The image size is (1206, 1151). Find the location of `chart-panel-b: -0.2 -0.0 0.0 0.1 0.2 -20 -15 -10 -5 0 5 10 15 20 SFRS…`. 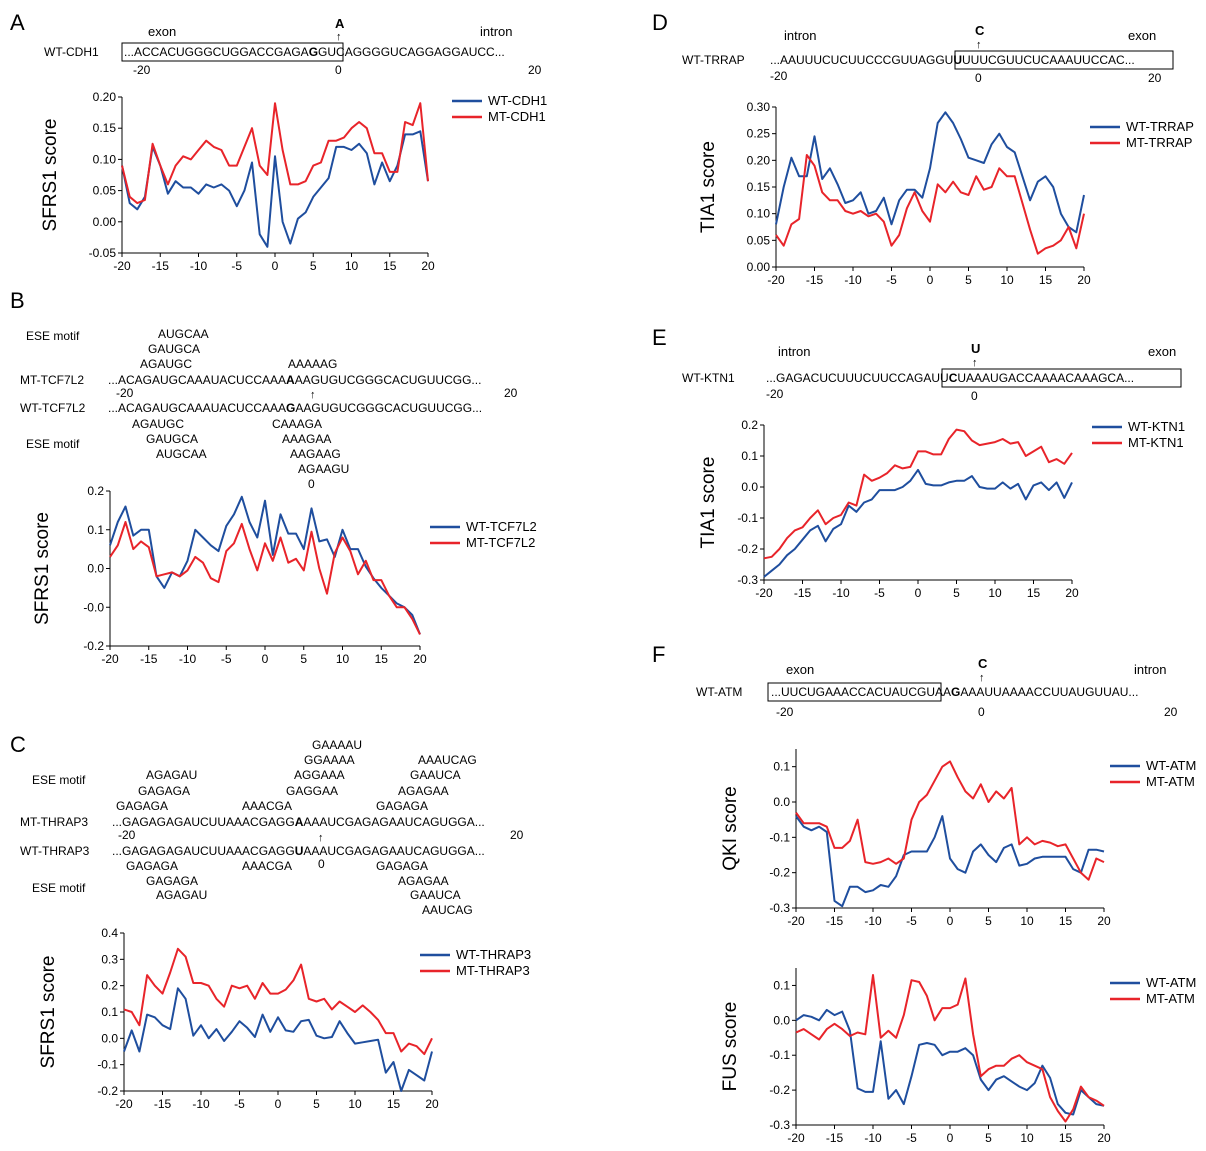

chart-panel-b: -0.2 -0.0 0.0 0.1 0.2 -20 -15 -10 -5 0 5 10 15 20 SFRS… is located at coordinates (284, 575).